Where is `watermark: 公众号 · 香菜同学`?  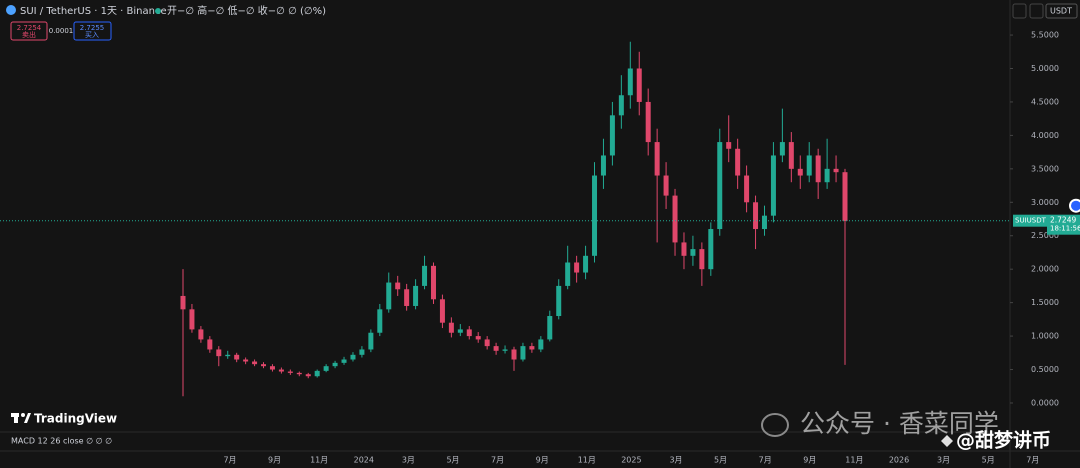 watermark: 公众号 · 香菜同学 is located at coordinates (899, 423).